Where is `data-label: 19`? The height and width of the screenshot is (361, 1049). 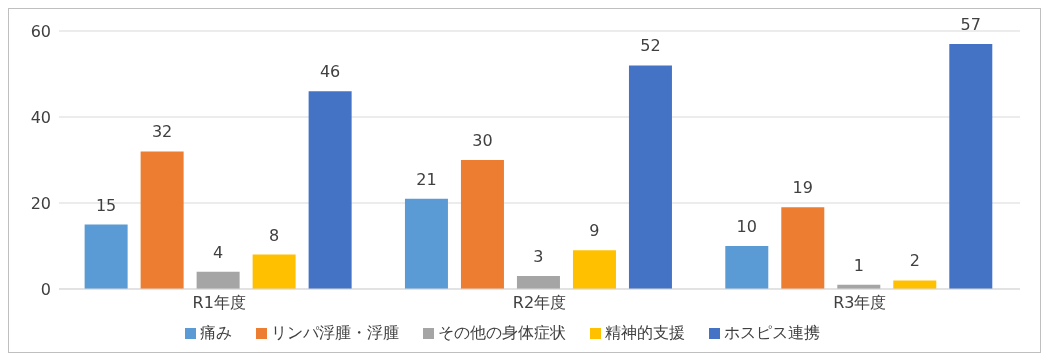
data-label: 19 is located at coordinates (802, 188).